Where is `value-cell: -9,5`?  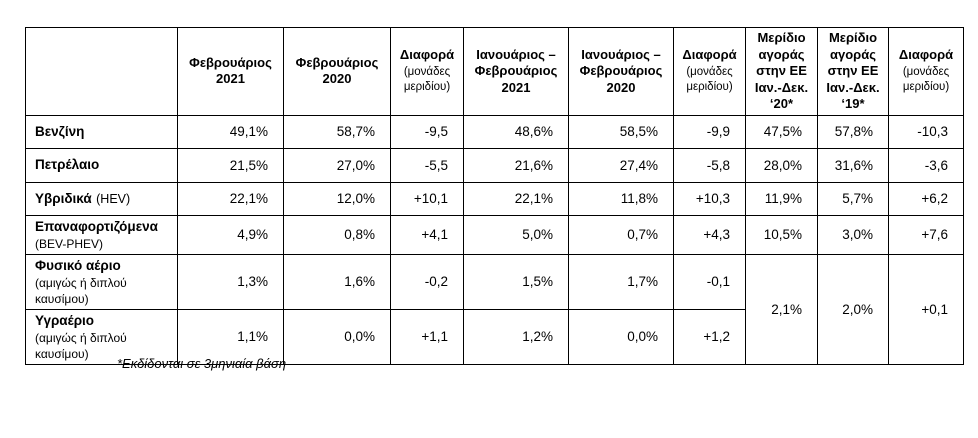
value-cell: -9,5 is located at coordinates (427, 131).